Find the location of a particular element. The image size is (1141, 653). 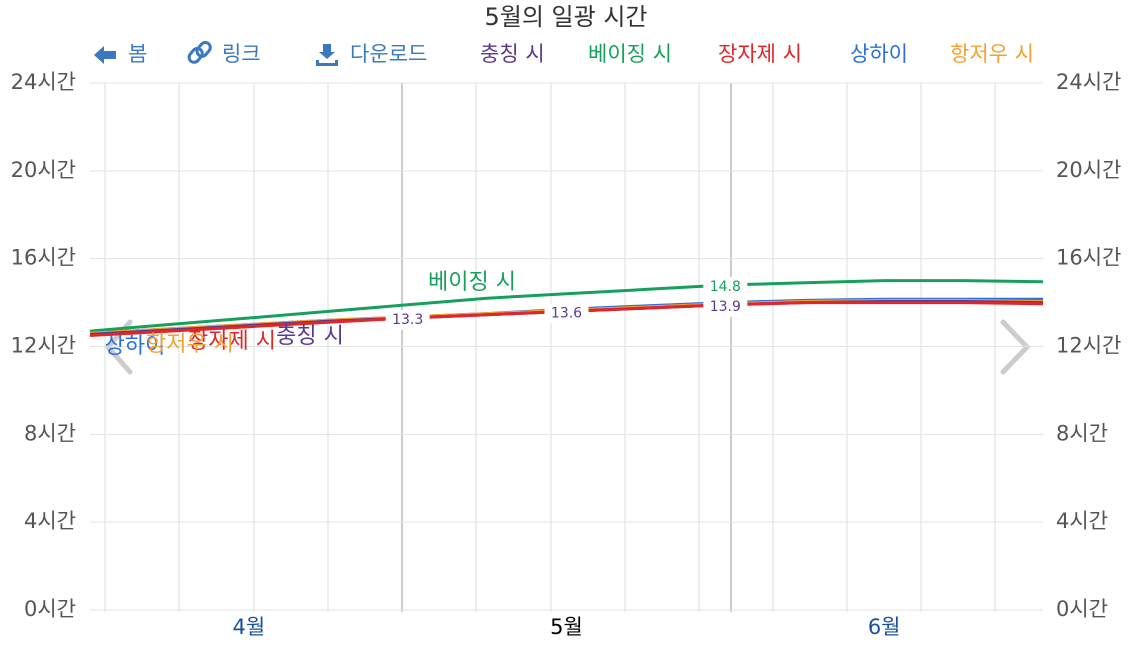

y2-tick-label: 20시간 is located at coordinates (1088, 170).